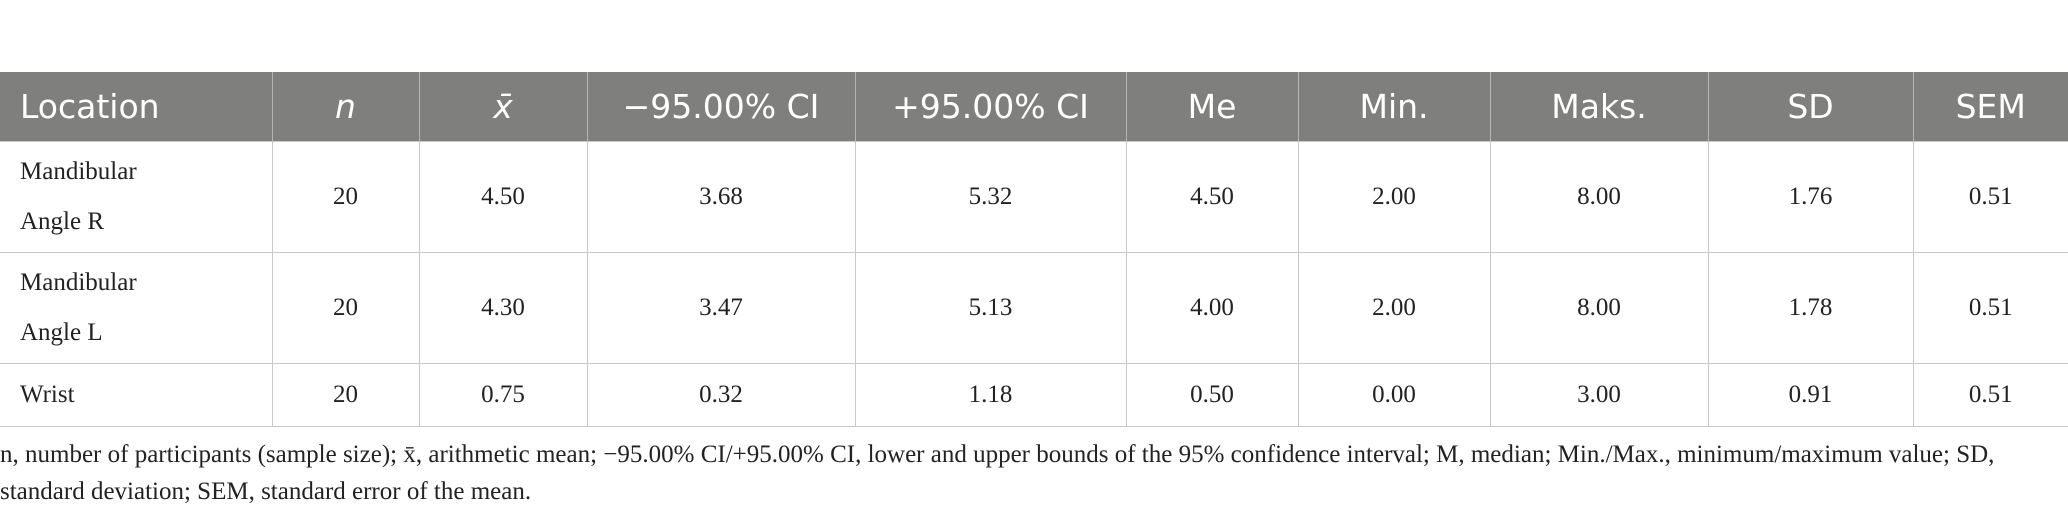 The width and height of the screenshot is (2068, 515). I want to click on table-row: Wrist 20 0.75 0.32 1.18 0.50 0.00 3.00 0.91 0.51, so click(1034, 395).